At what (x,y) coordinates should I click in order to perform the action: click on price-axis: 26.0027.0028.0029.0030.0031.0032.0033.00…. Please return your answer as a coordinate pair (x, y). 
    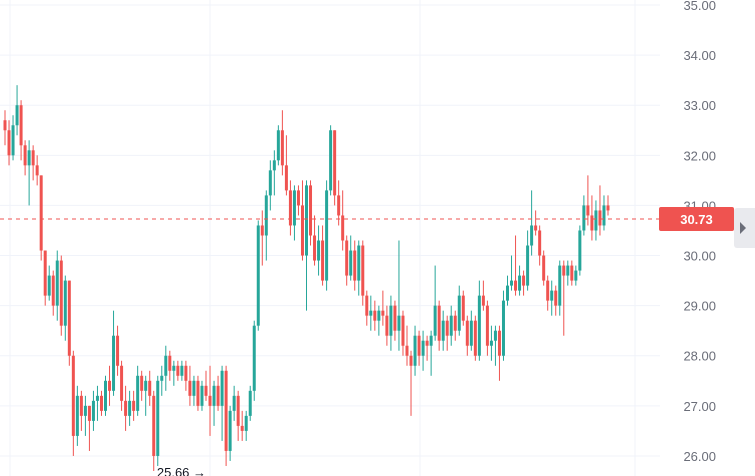
    Looking at the image, I should click on (699, 232).